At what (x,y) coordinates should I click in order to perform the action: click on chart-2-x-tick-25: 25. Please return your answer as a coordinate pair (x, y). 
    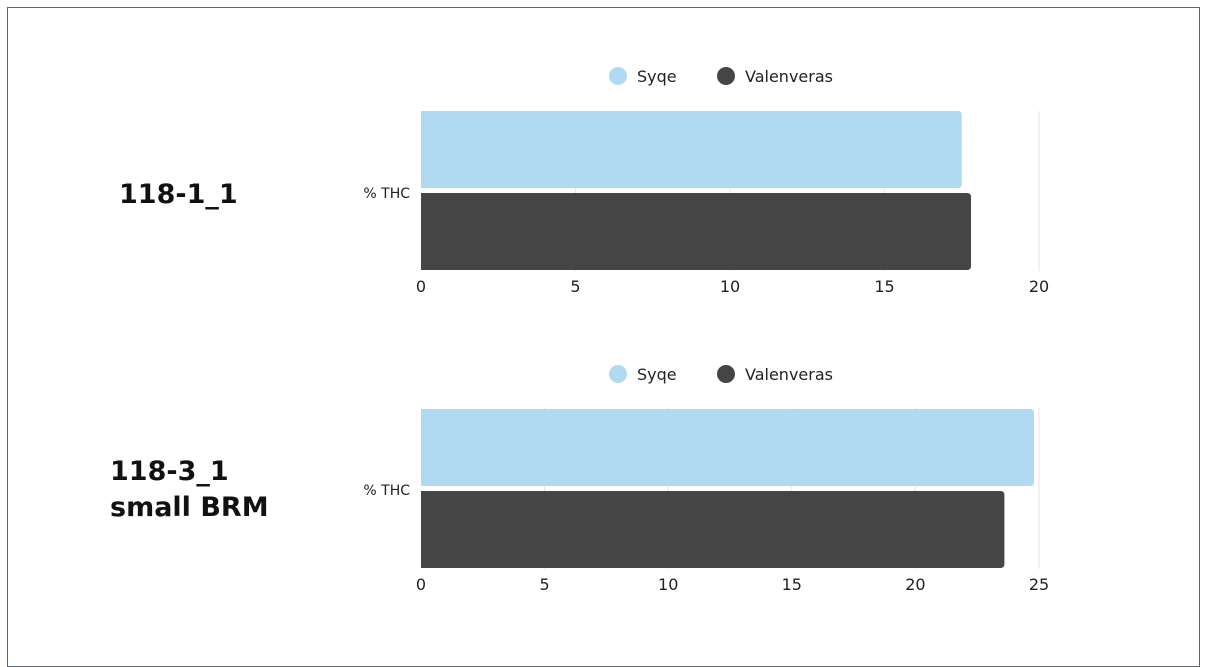
    Looking at the image, I should click on (1039, 584).